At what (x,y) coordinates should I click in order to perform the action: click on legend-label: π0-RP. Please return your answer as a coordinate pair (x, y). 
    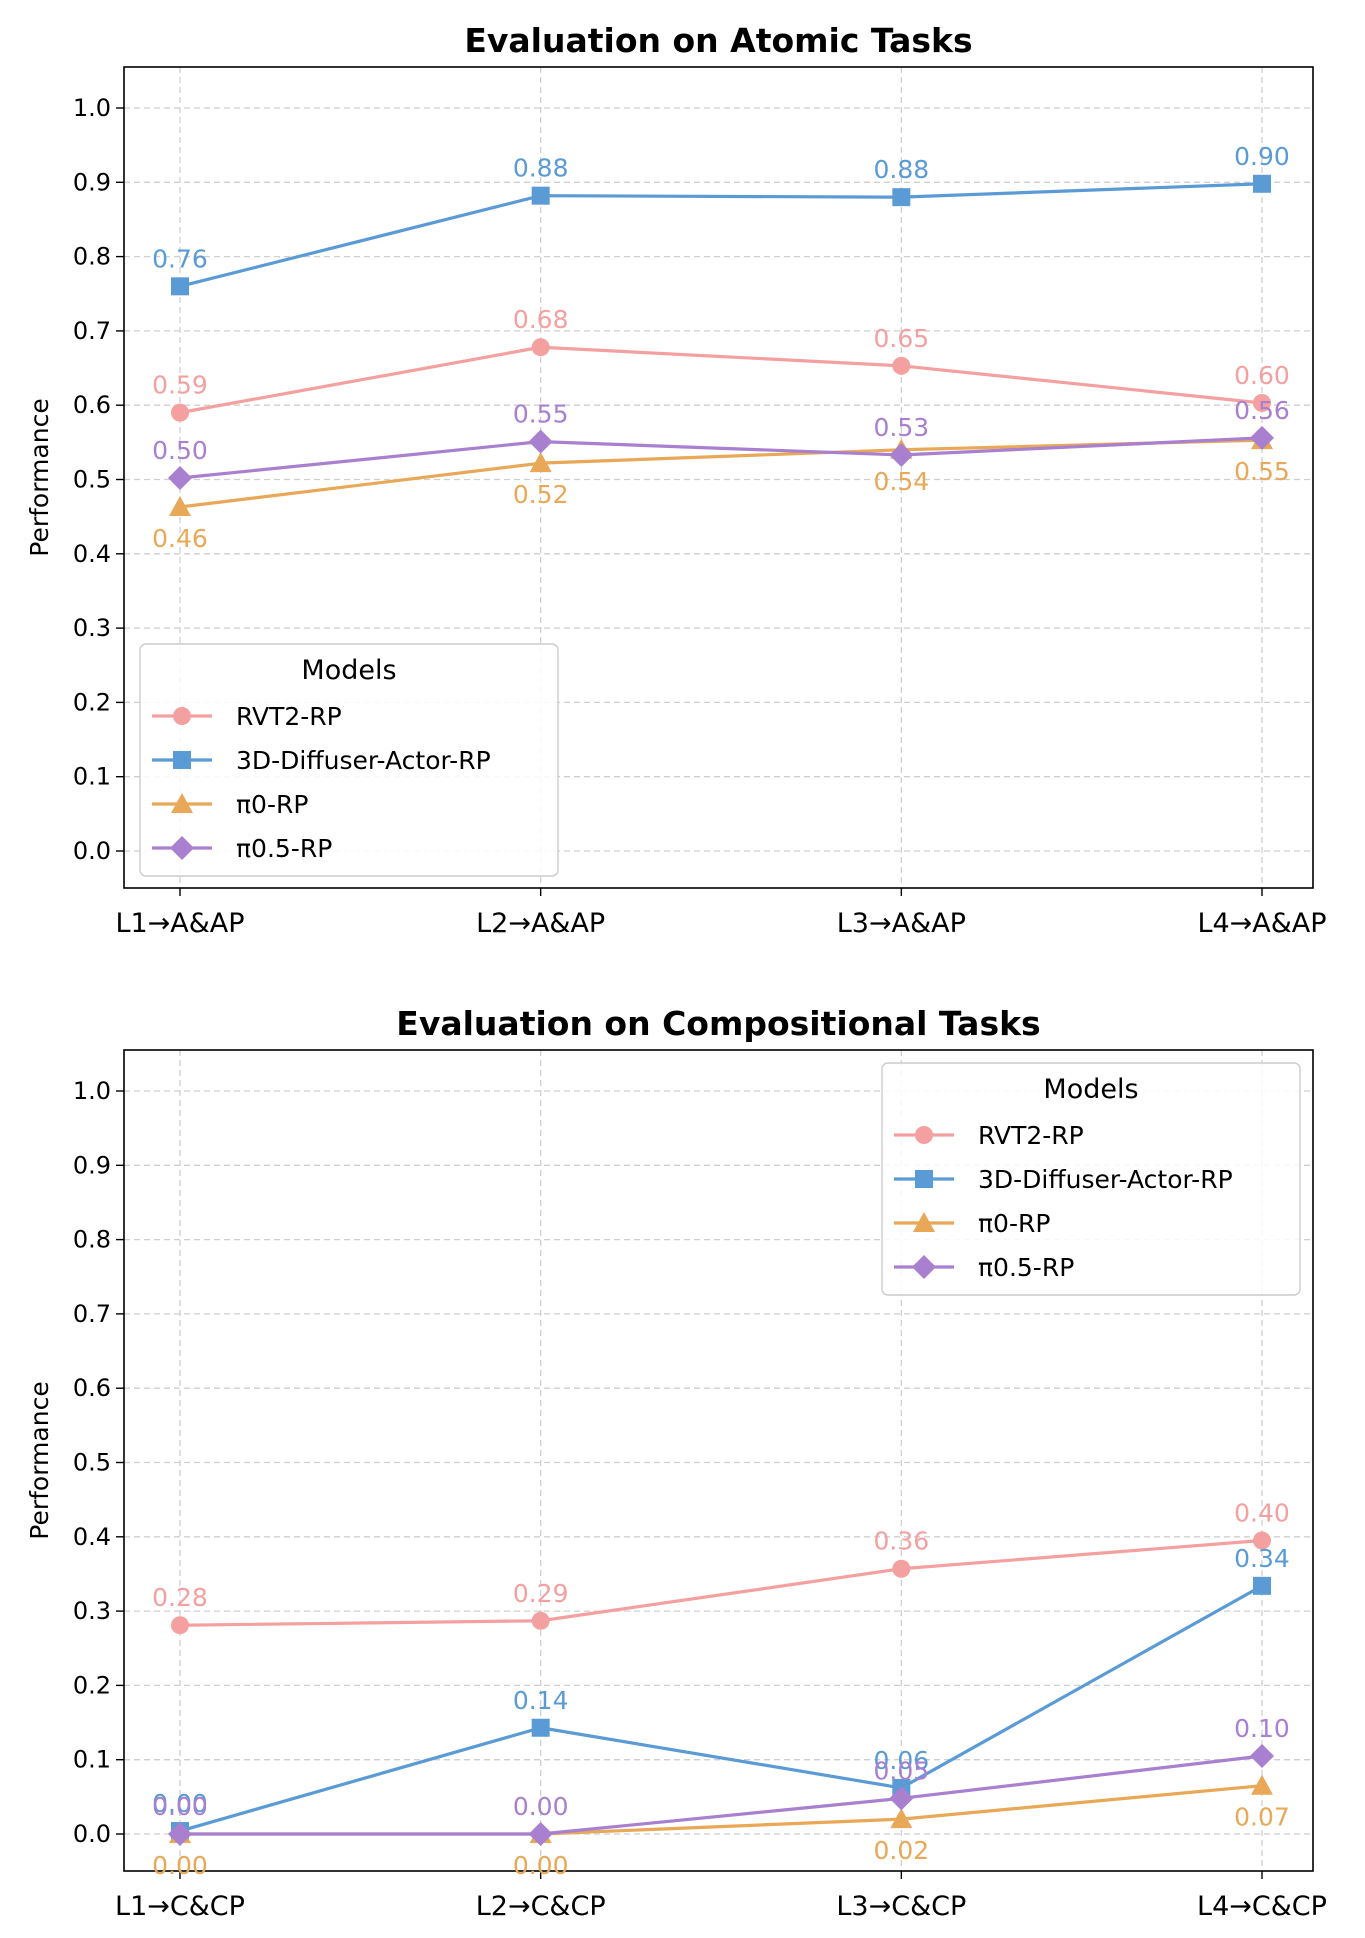
    Looking at the image, I should click on (272, 804).